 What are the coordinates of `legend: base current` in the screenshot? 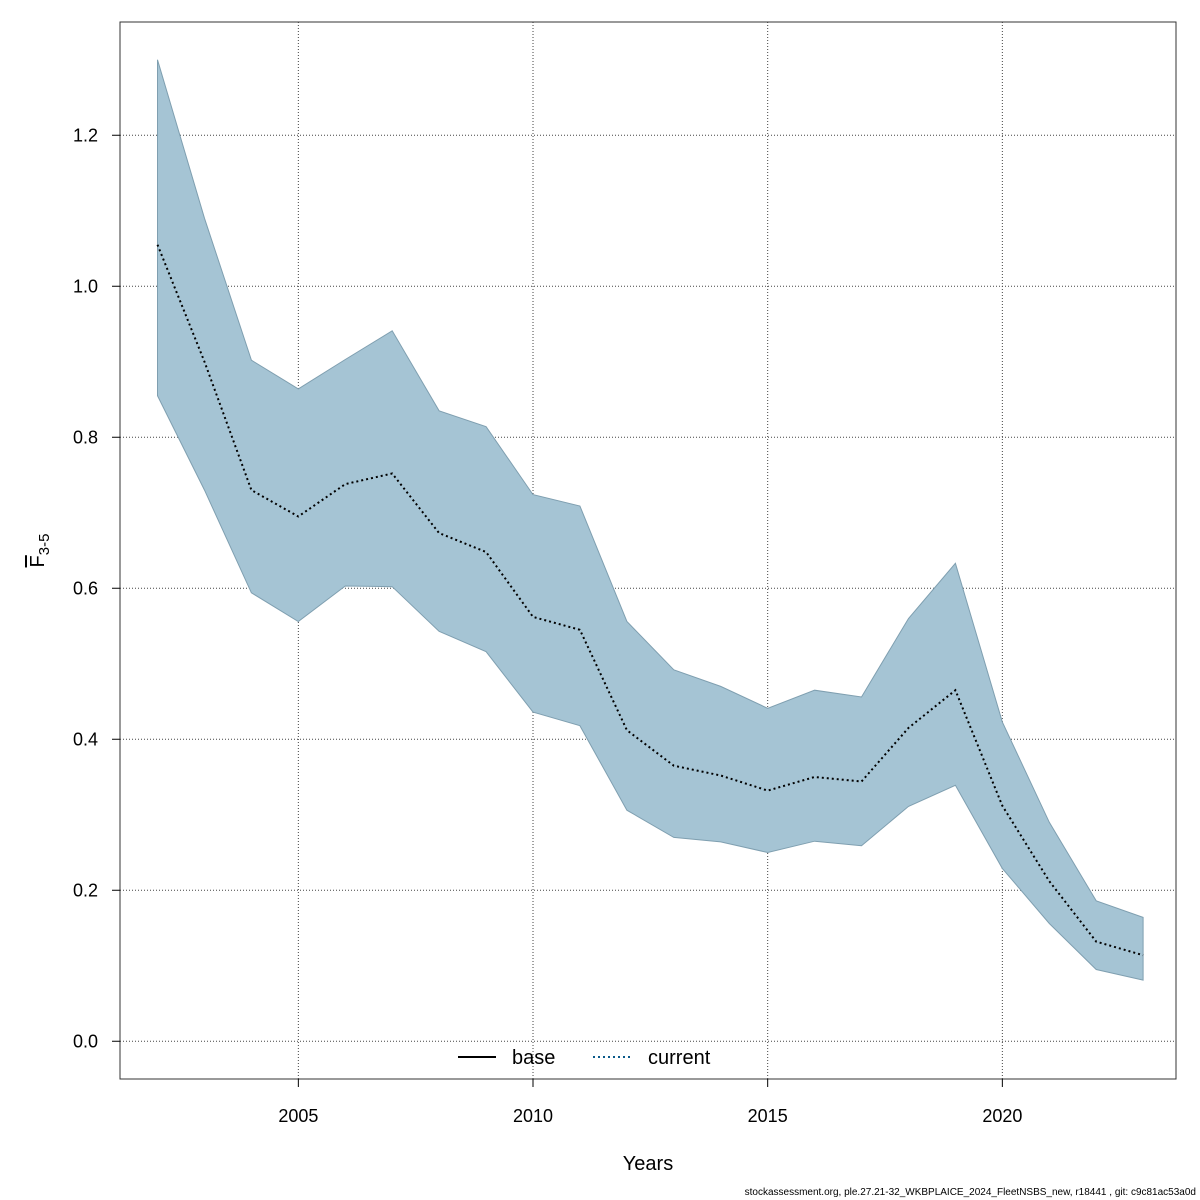 It's located at (584, 1058).